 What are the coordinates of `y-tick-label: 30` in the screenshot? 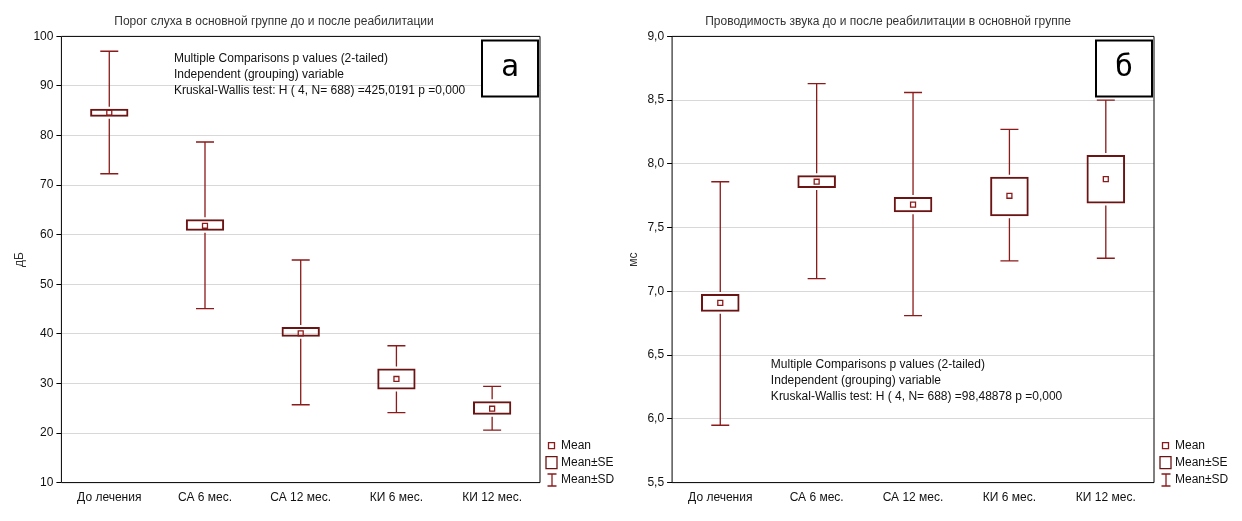 It's located at (47, 382).